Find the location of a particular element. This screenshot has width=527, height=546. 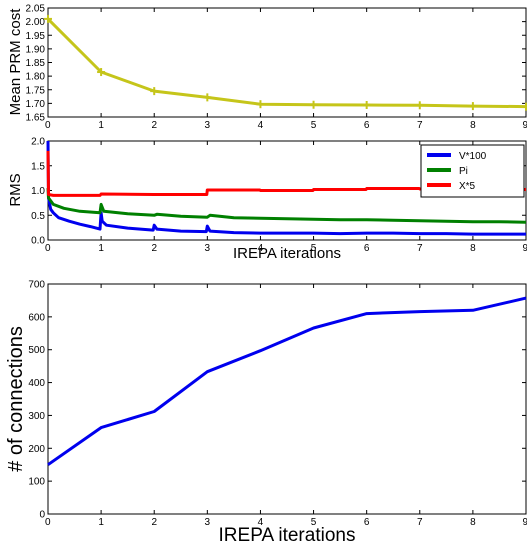

cost-ytick-label: 1.75 is located at coordinates (36, 90).